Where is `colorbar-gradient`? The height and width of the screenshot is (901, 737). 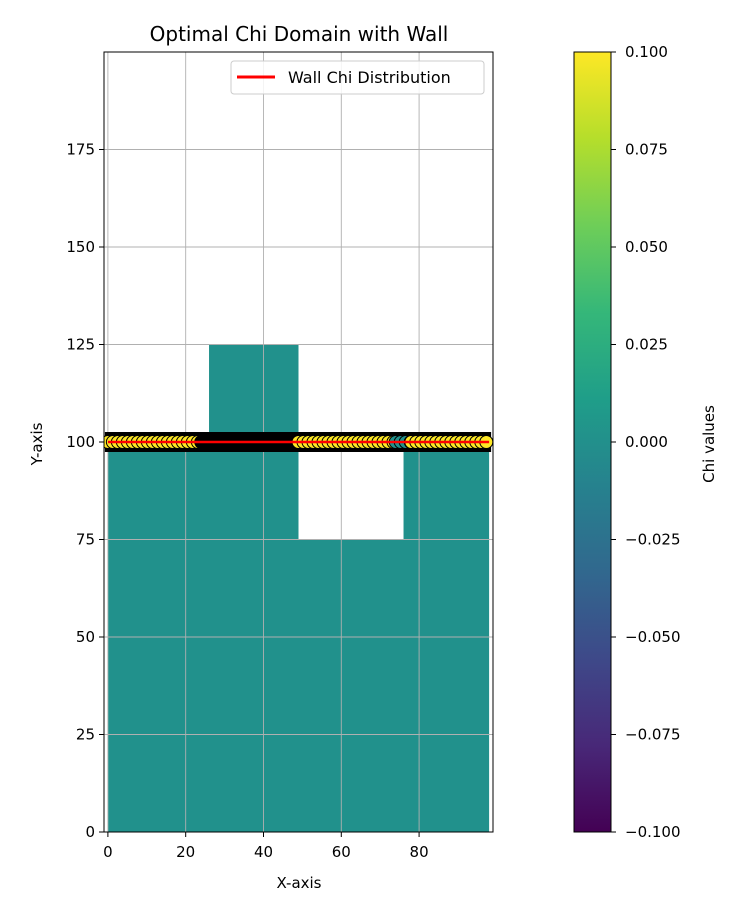
colorbar-gradient is located at coordinates (592, 442).